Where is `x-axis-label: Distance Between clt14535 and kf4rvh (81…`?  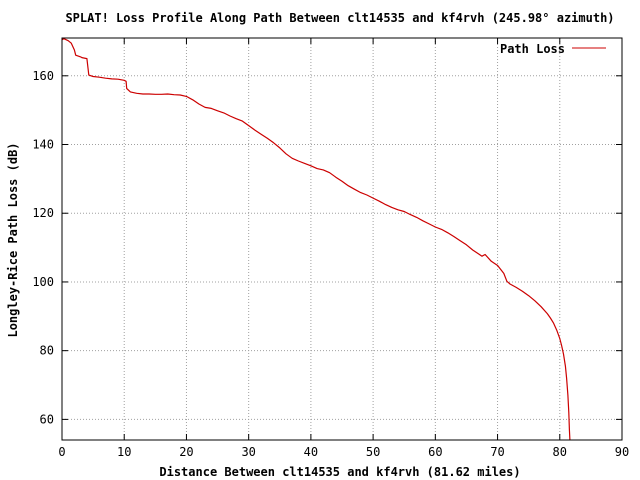 x-axis-label: Distance Between clt14535 and kf4rvh (81… is located at coordinates (339, 472).